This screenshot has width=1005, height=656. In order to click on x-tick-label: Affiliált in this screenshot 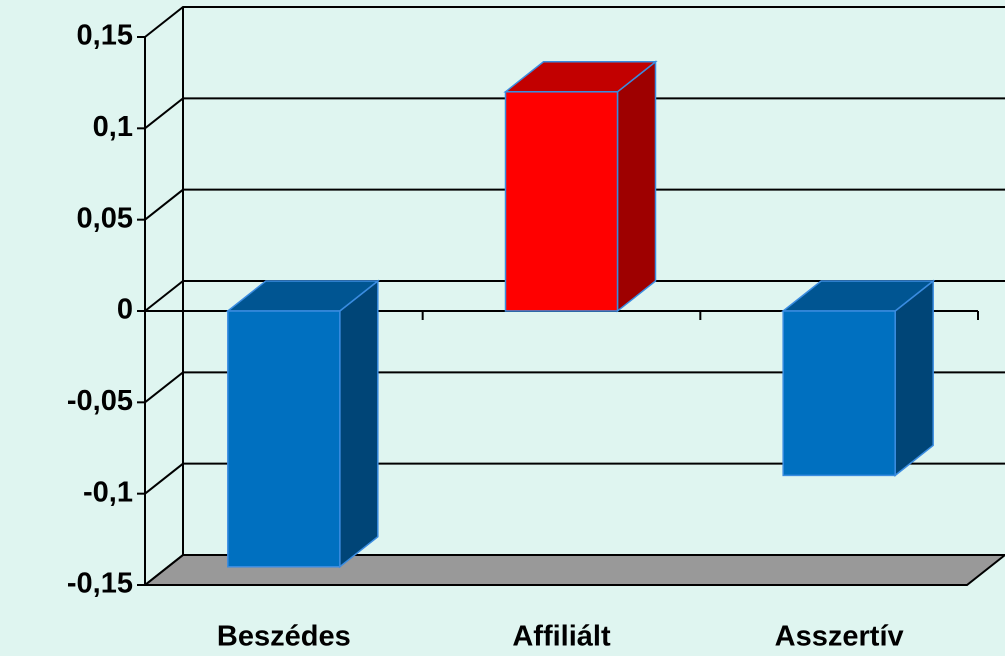, I will do `click(561, 637)`.